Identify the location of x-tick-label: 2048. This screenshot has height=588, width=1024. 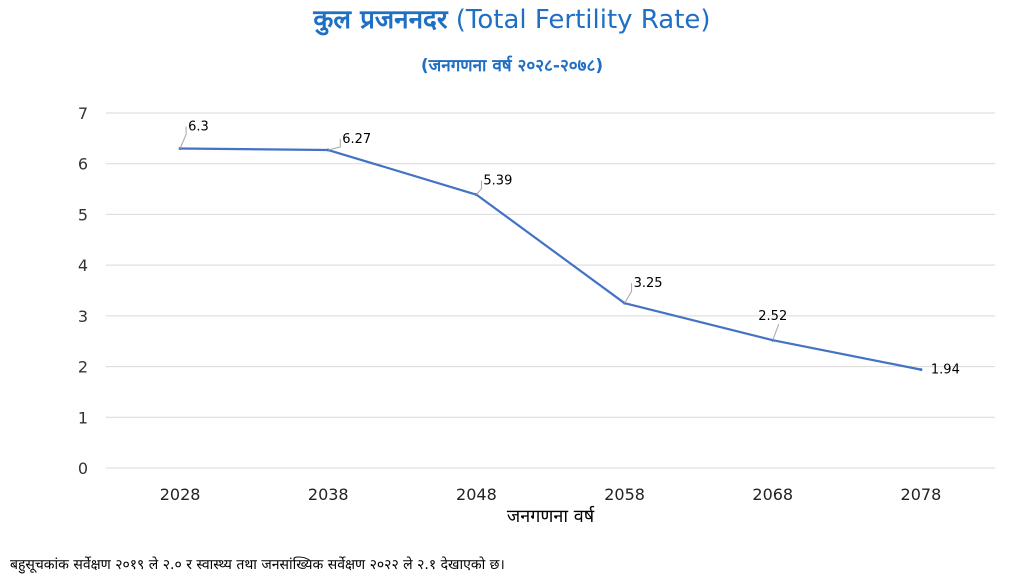
(476, 494).